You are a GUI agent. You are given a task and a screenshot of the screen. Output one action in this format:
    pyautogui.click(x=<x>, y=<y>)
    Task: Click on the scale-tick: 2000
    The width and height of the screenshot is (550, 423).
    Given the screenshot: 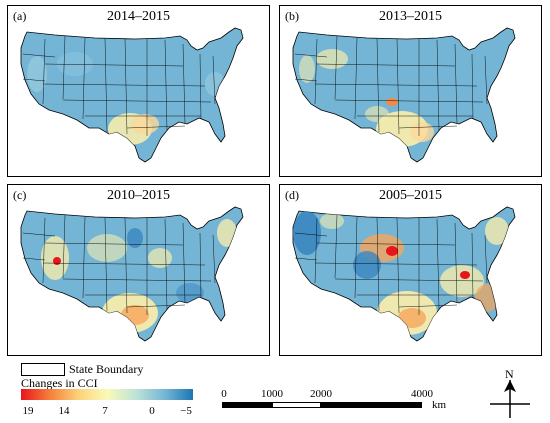 What is the action you would take?
    pyautogui.click(x=321, y=394)
    